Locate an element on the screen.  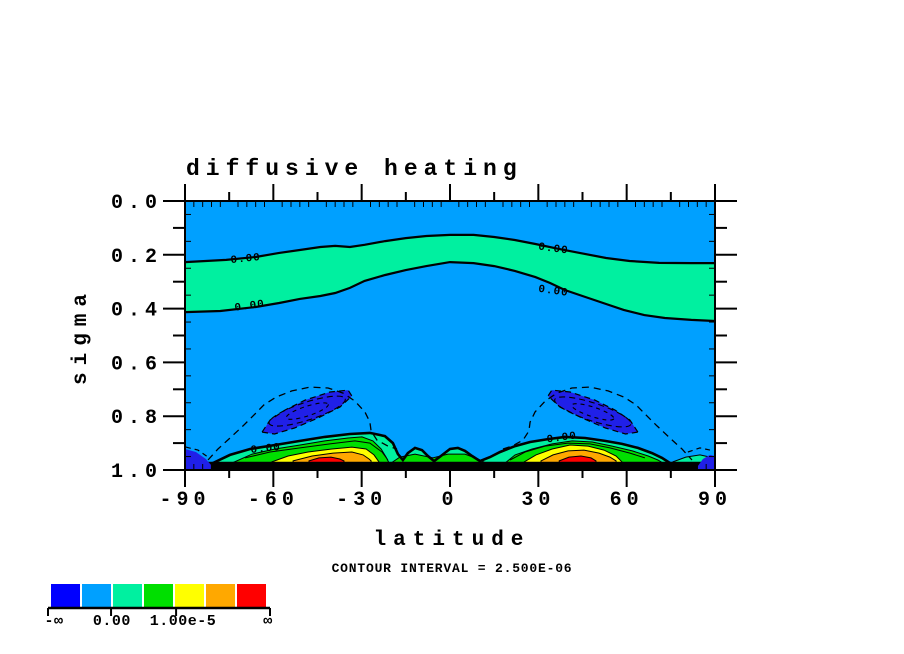
x-axis-title: latitude is located at coordinates (452, 540).